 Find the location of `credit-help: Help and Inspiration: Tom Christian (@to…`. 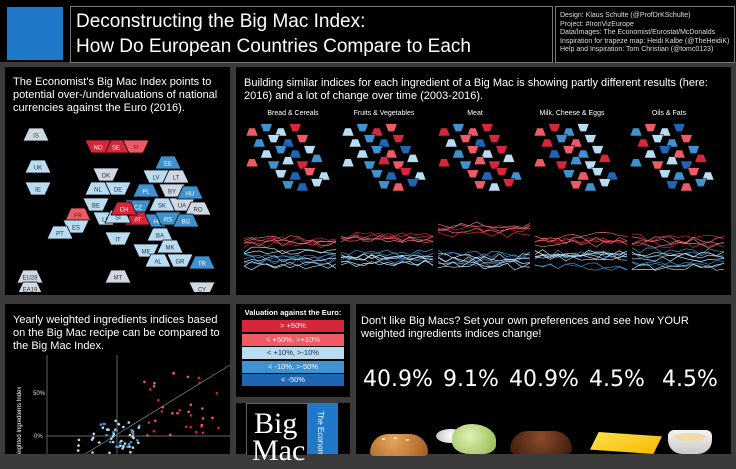

credit-help: Help and Inspiration: Tom Christian (@to… is located at coordinates (637, 49).